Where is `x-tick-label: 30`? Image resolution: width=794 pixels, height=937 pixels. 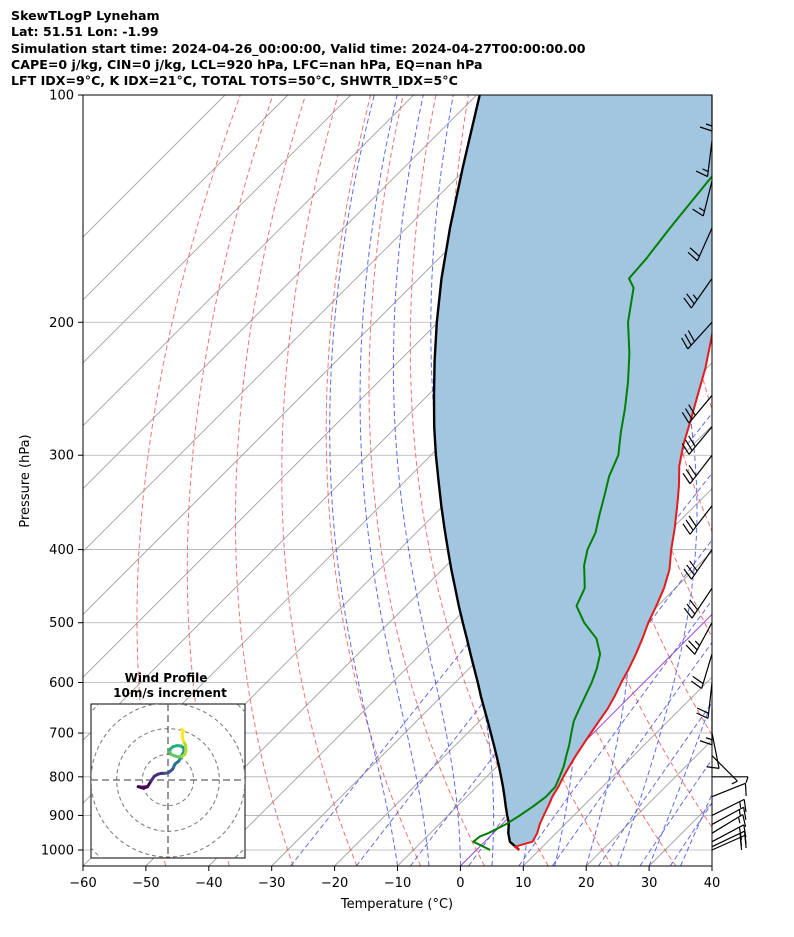 x-tick-label: 30 is located at coordinates (649, 883).